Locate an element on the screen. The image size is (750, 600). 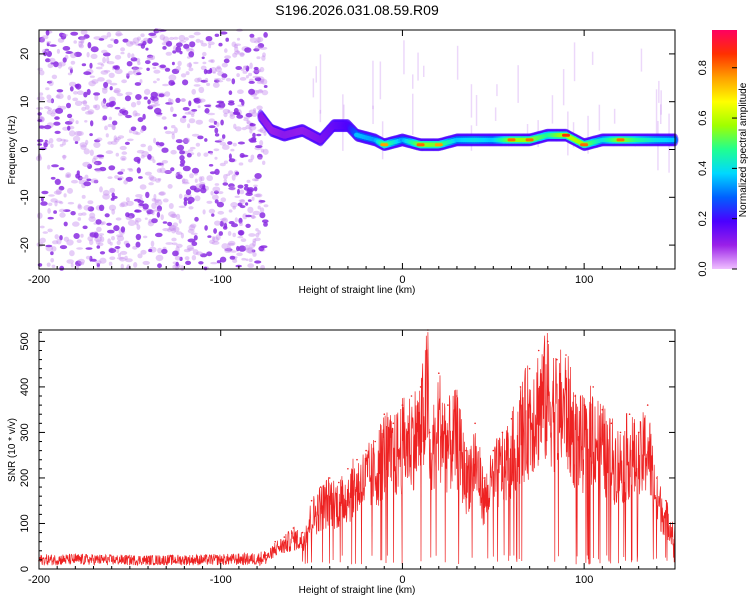
spectrogram-ylabel: Frequency (Hz) is located at coordinates (12, 150).